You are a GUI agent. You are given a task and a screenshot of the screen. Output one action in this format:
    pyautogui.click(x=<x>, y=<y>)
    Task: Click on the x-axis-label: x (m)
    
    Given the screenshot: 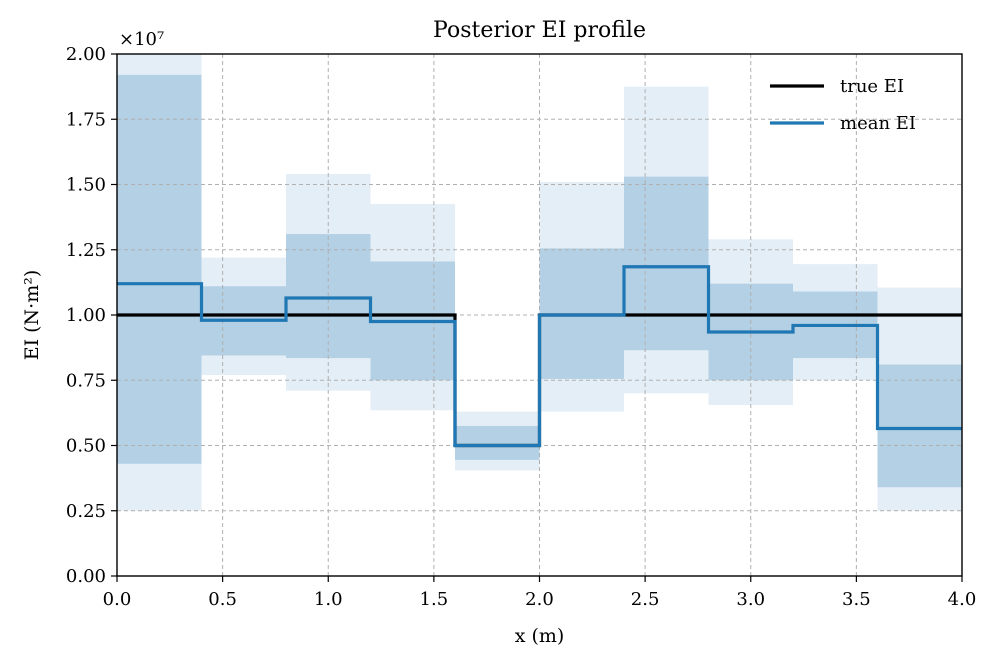 What is the action you would take?
    pyautogui.click(x=540, y=636)
    